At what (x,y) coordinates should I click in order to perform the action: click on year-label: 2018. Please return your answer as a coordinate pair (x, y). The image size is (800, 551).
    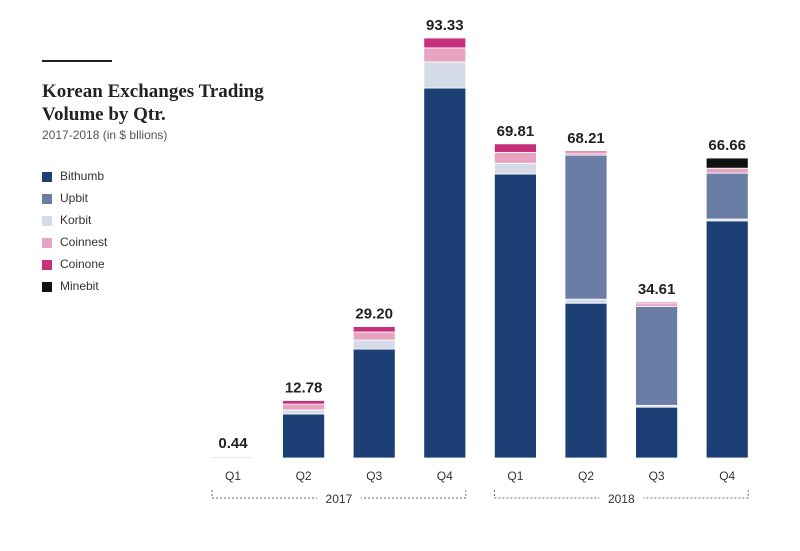
    Looking at the image, I should click on (621, 499).